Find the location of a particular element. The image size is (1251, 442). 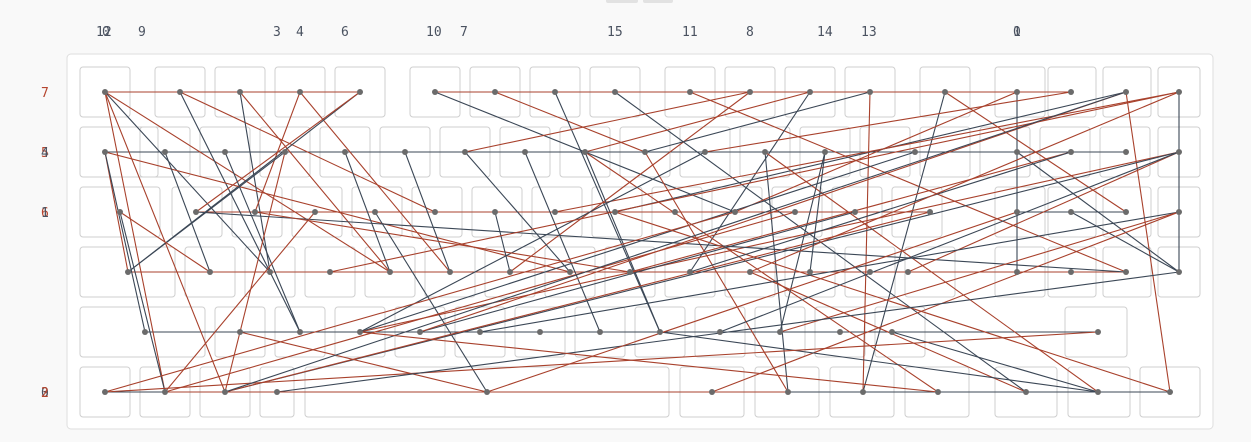

col-label-14: 14 is located at coordinates (825, 32).